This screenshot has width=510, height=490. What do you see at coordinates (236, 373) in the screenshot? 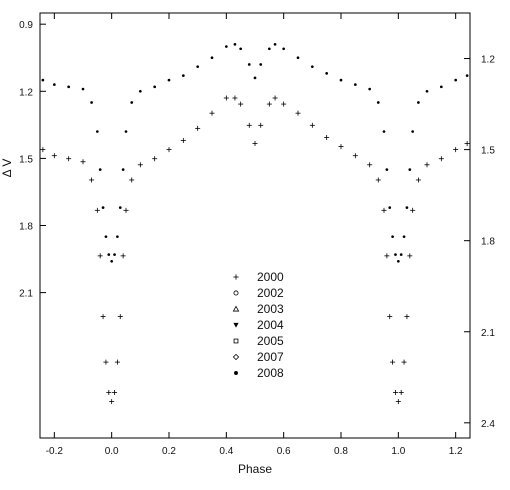
I see `legend-marker-2008-shape` at bounding box center [236, 373].